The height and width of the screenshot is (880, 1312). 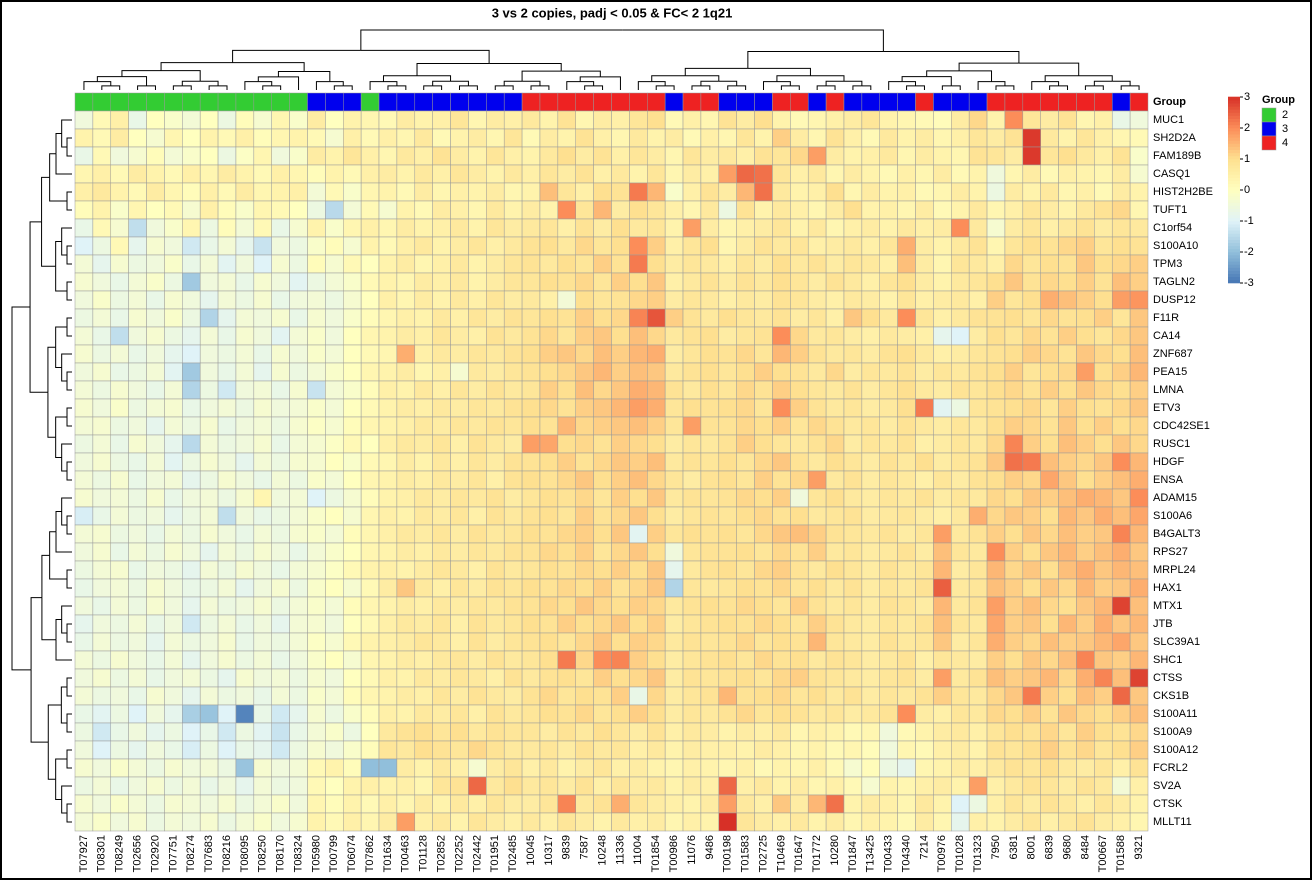 I want to click on column-label: T00799, so click(x=334, y=853).